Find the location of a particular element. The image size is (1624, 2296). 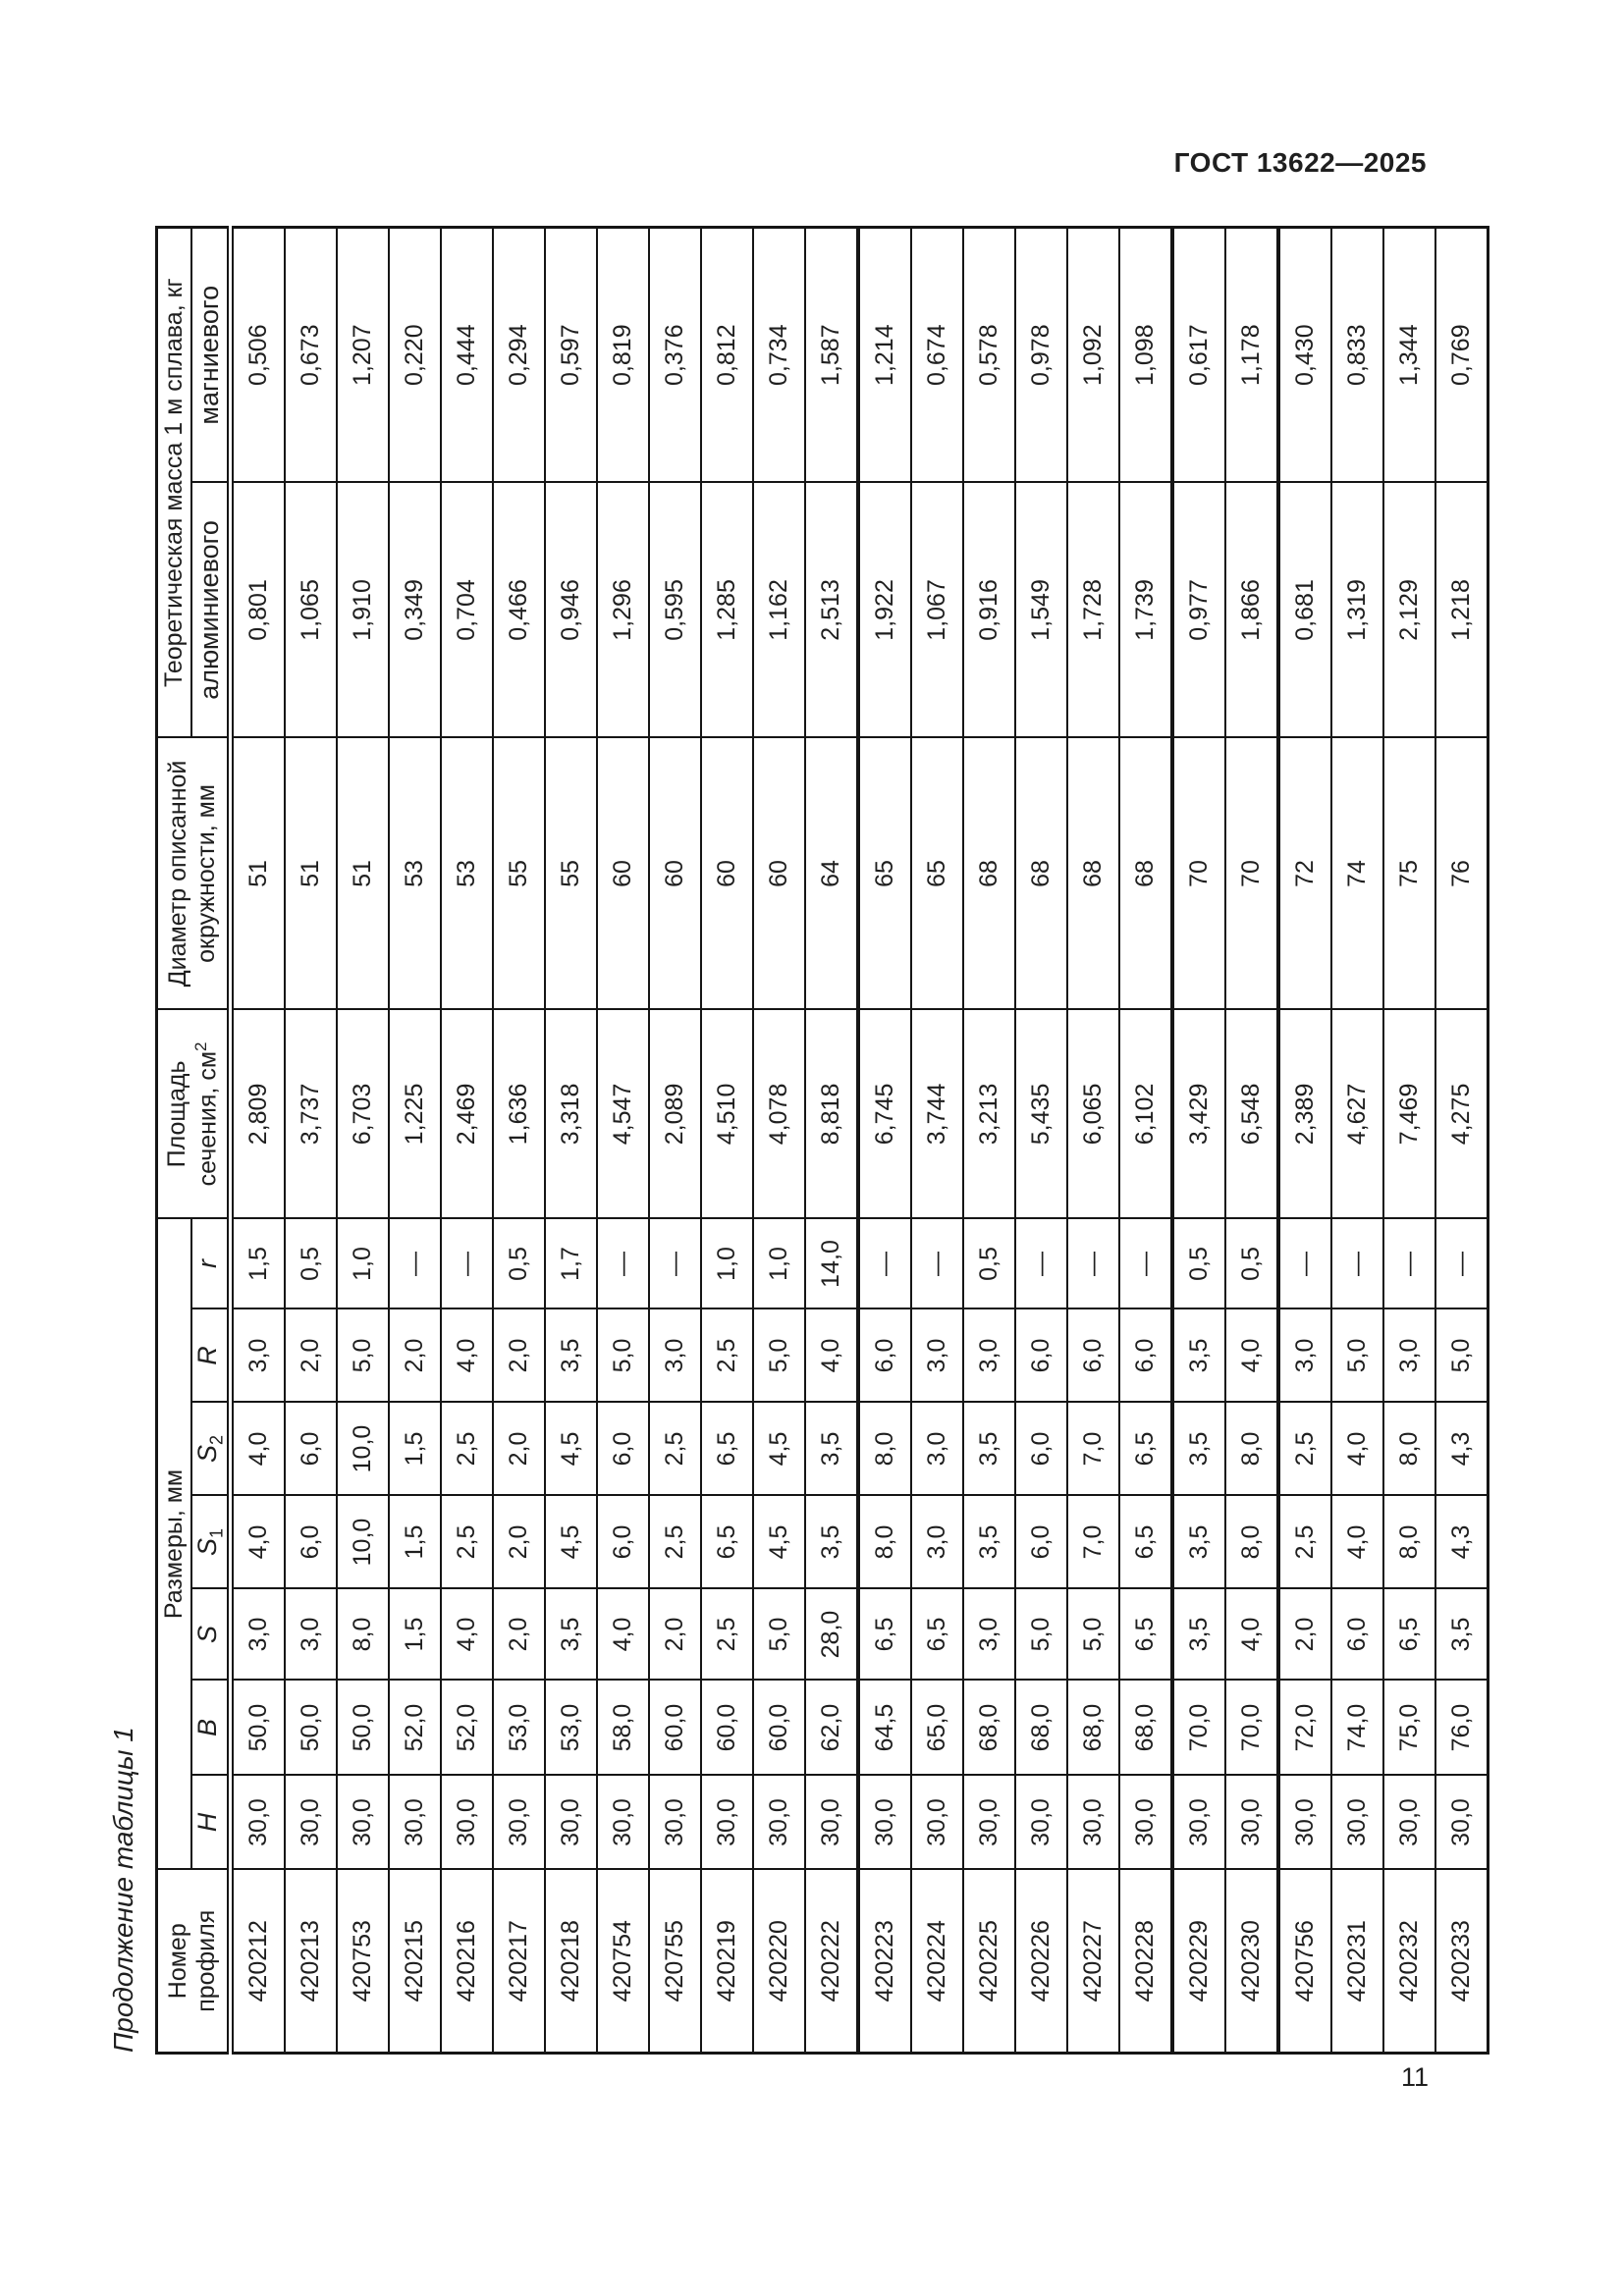

value-cell: 0,294 is located at coordinates (519, 355).